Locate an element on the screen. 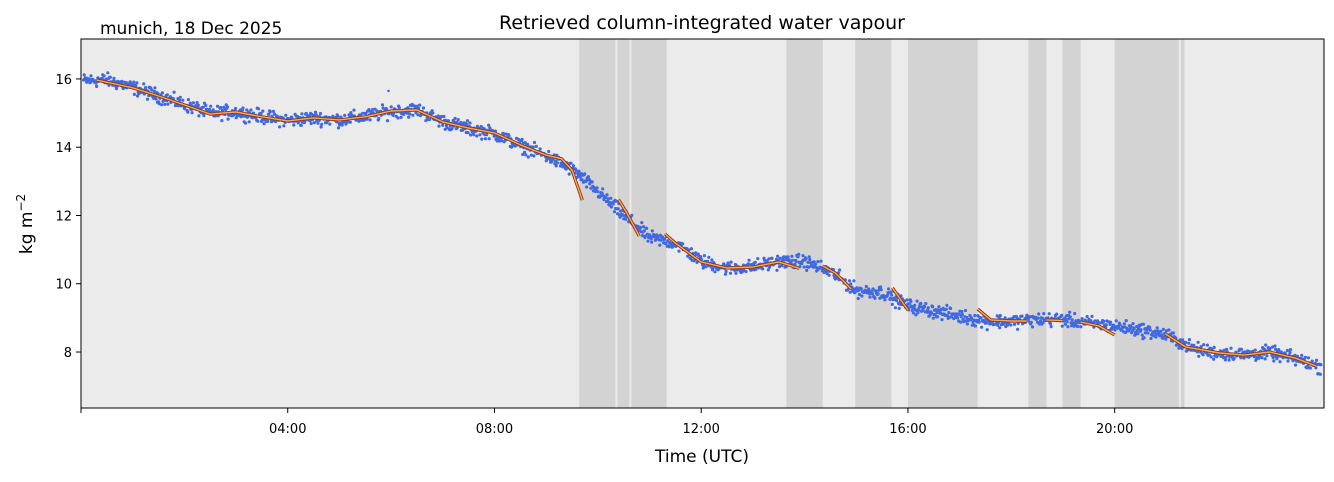  y-tick-label: 12 is located at coordinates (63, 216).